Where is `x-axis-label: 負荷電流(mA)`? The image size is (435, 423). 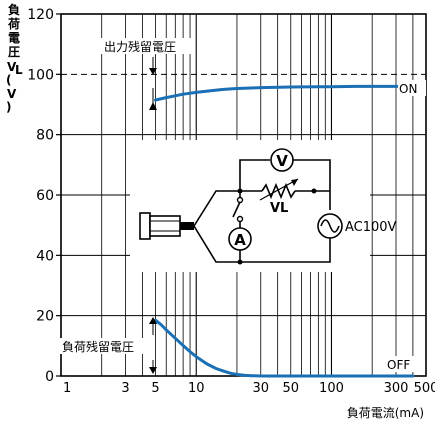
x-axis-label: 負荷電流(mA) is located at coordinates (385, 413).